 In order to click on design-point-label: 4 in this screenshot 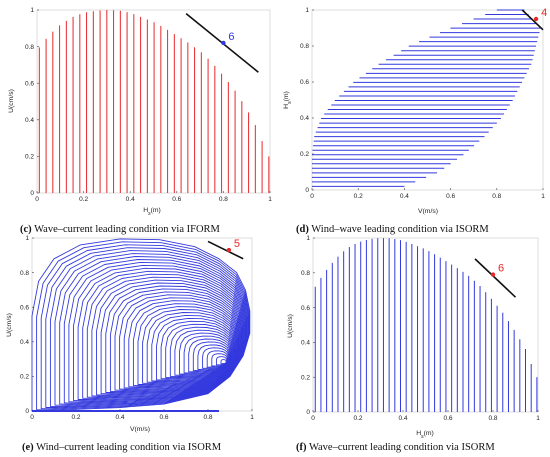, I will do `click(544, 13)`.